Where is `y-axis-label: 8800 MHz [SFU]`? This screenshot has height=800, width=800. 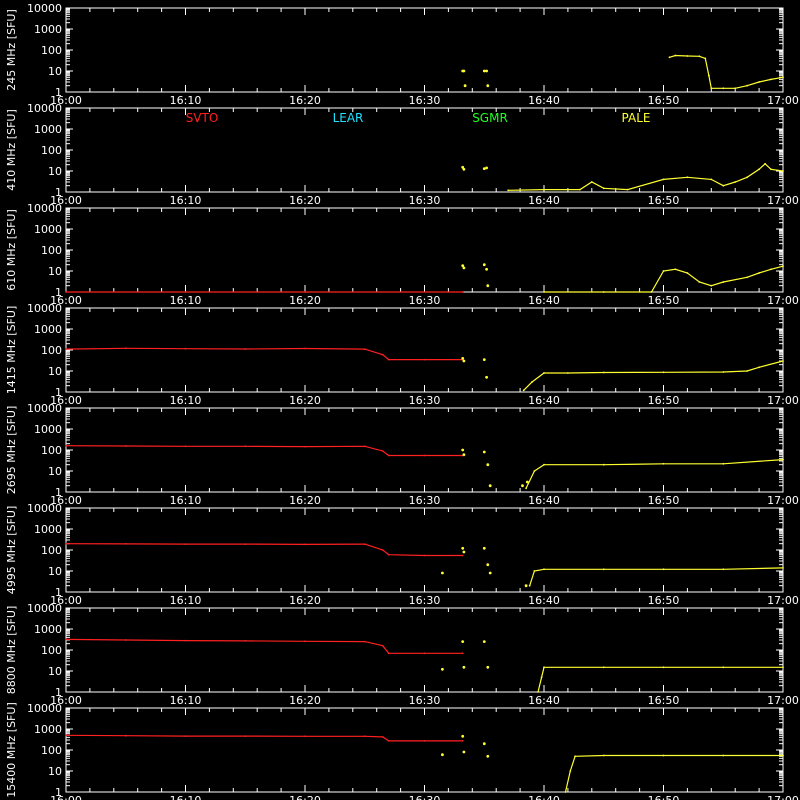 y-axis-label: 8800 MHz [SFU] is located at coordinates (11, 650).